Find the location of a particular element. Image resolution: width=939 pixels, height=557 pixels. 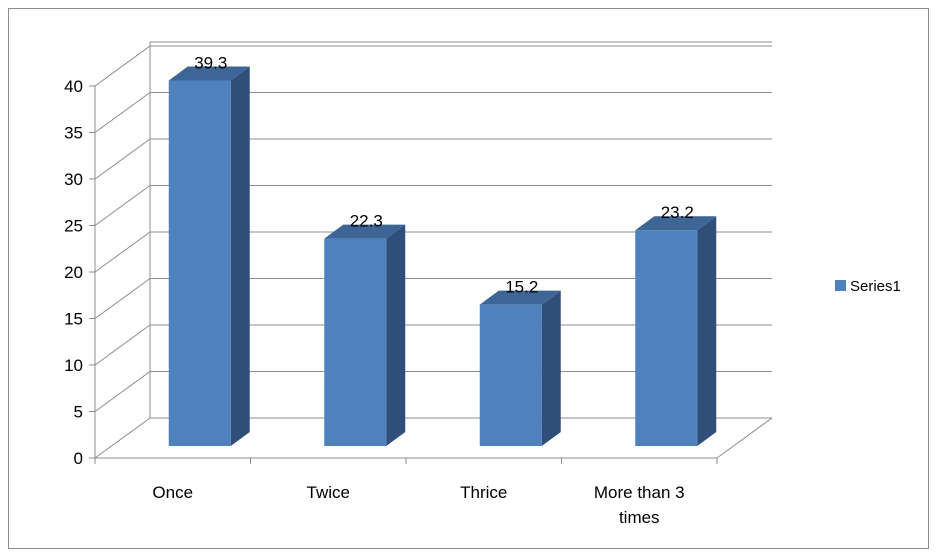

x-tick-label-1: Once is located at coordinates (172, 492).